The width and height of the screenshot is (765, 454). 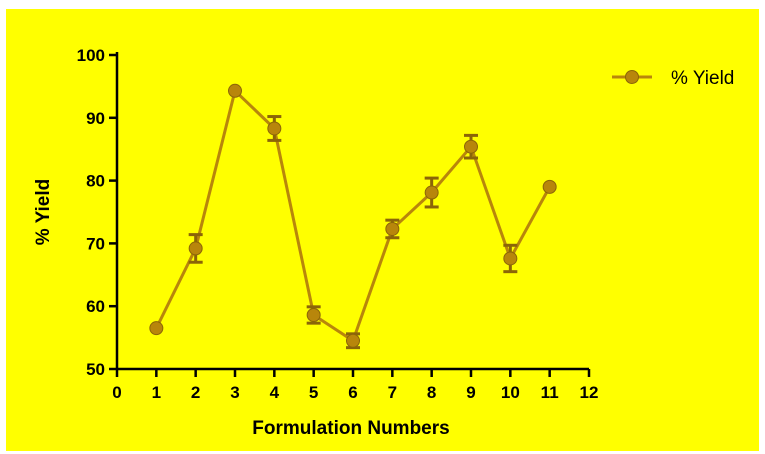 I want to click on x-tick-label: 6, so click(x=352, y=392).